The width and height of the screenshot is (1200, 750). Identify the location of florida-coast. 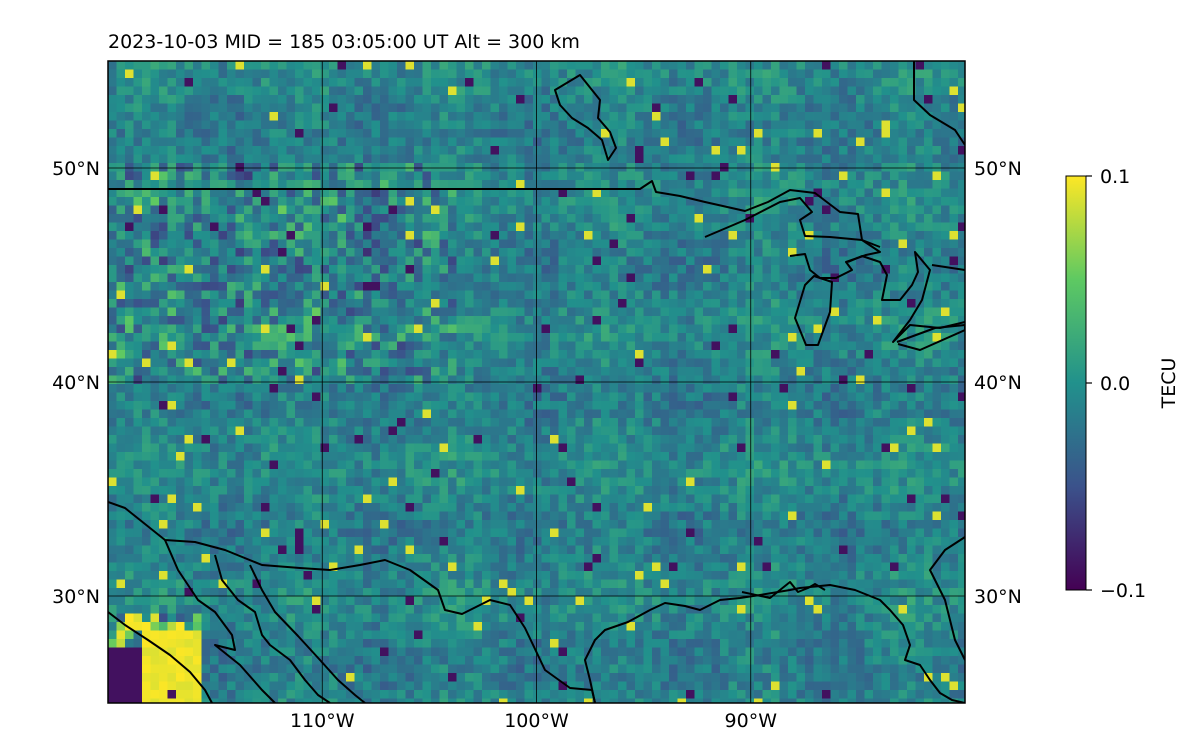
(947, 598).